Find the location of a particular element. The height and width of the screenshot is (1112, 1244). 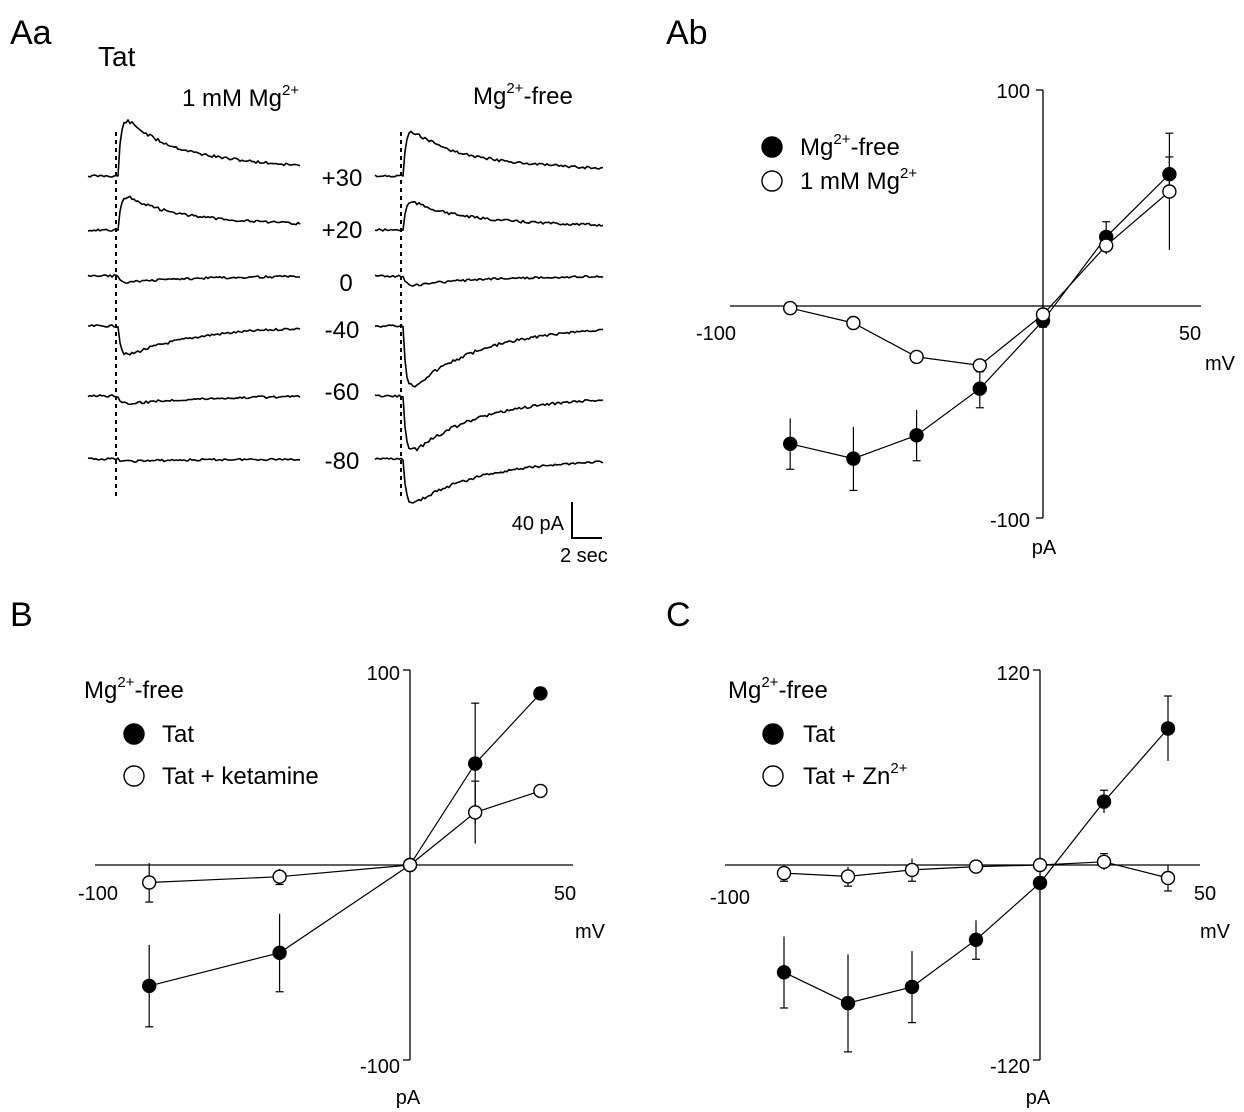

voltage-label: +20 is located at coordinates (342, 230).